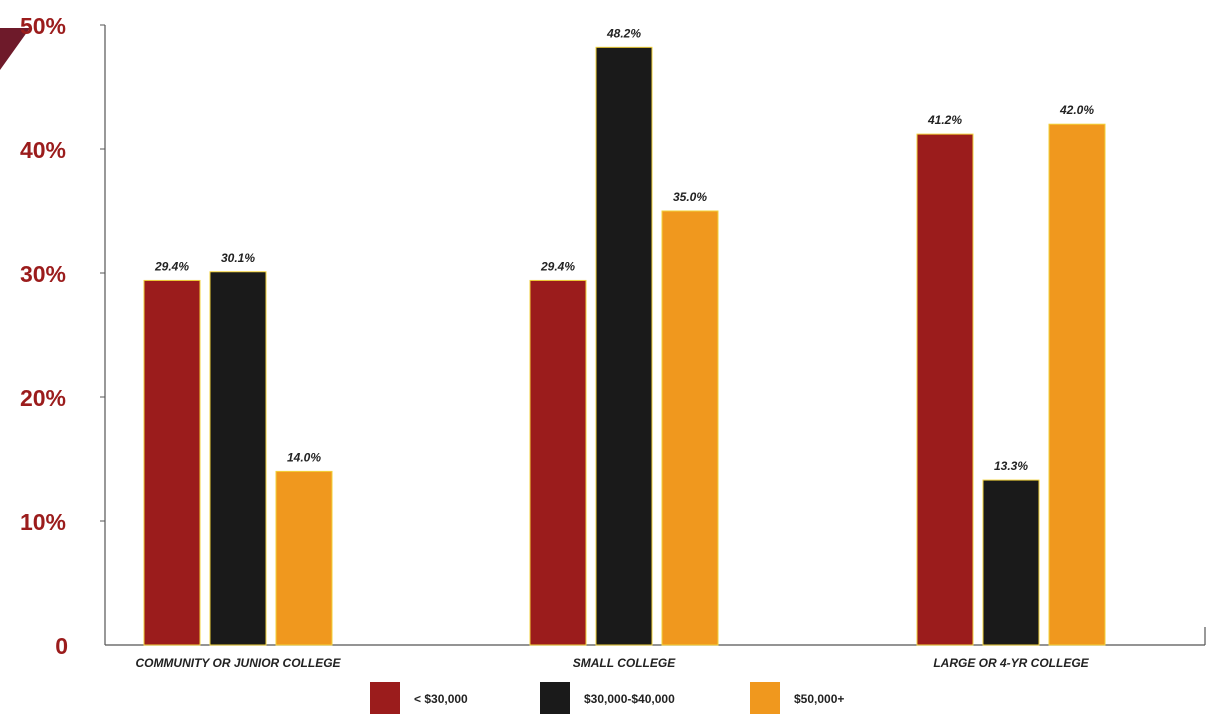  What do you see at coordinates (629, 699) in the screenshot?
I see `legend-label: $30,000-$40,000` at bounding box center [629, 699].